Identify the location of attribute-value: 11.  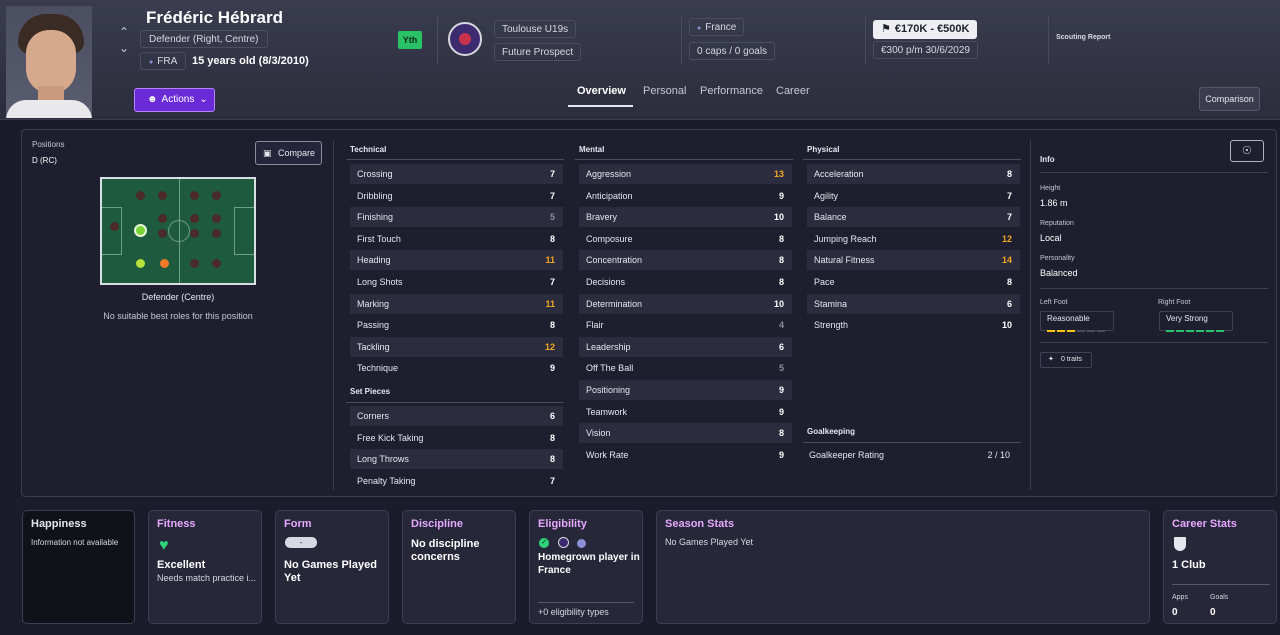
(550, 303).